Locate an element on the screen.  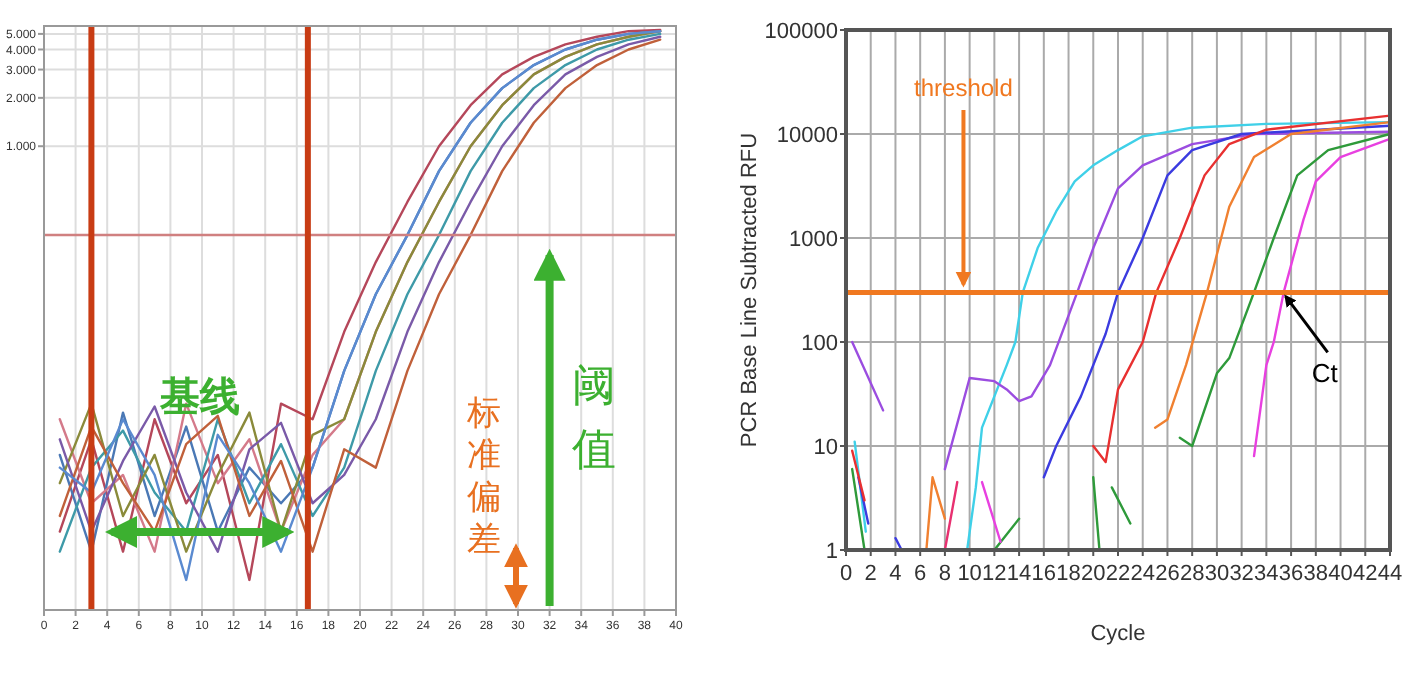
x-tick-label: 32 is located at coordinates (1241, 574).